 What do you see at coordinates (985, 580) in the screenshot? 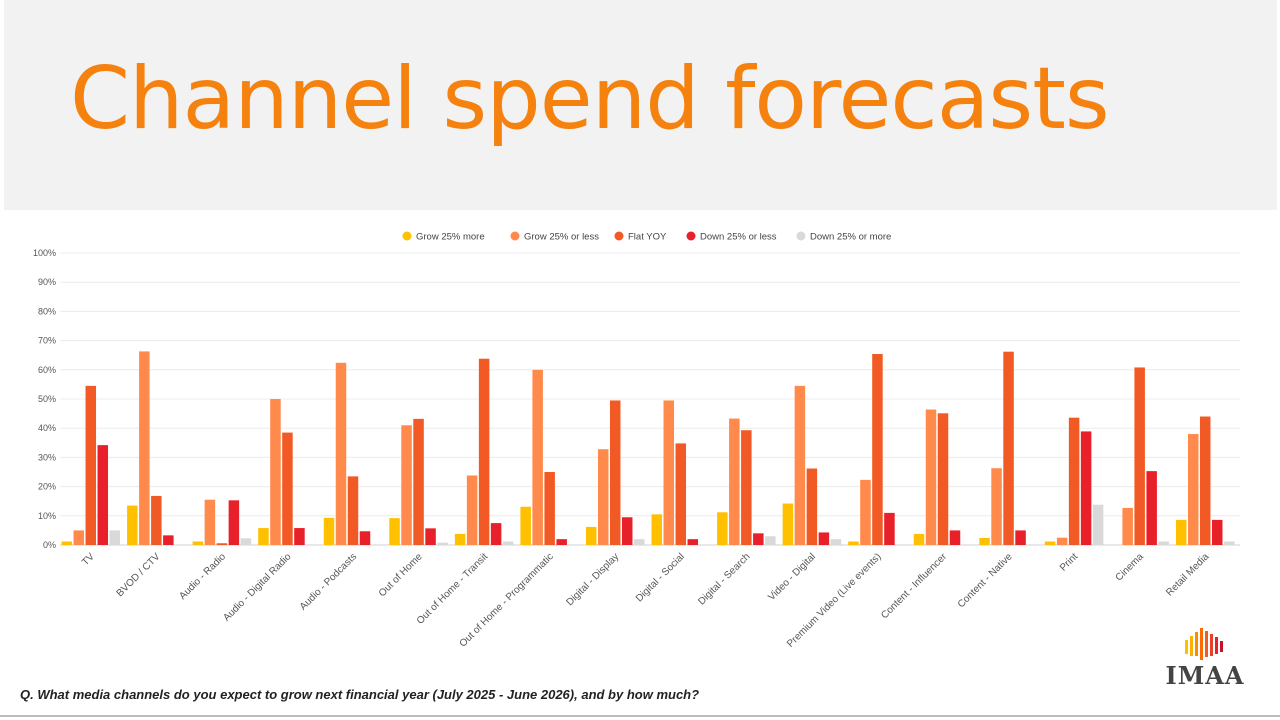
I see `category-label: Content - Native` at bounding box center [985, 580].